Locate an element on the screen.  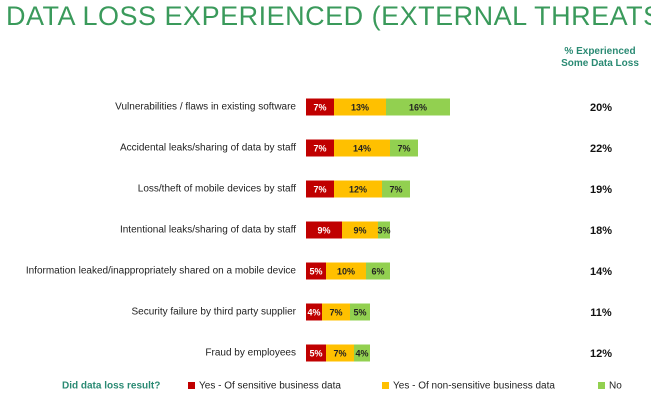
column-header: % Experienced Some Data Loss is located at coordinates (600, 57).